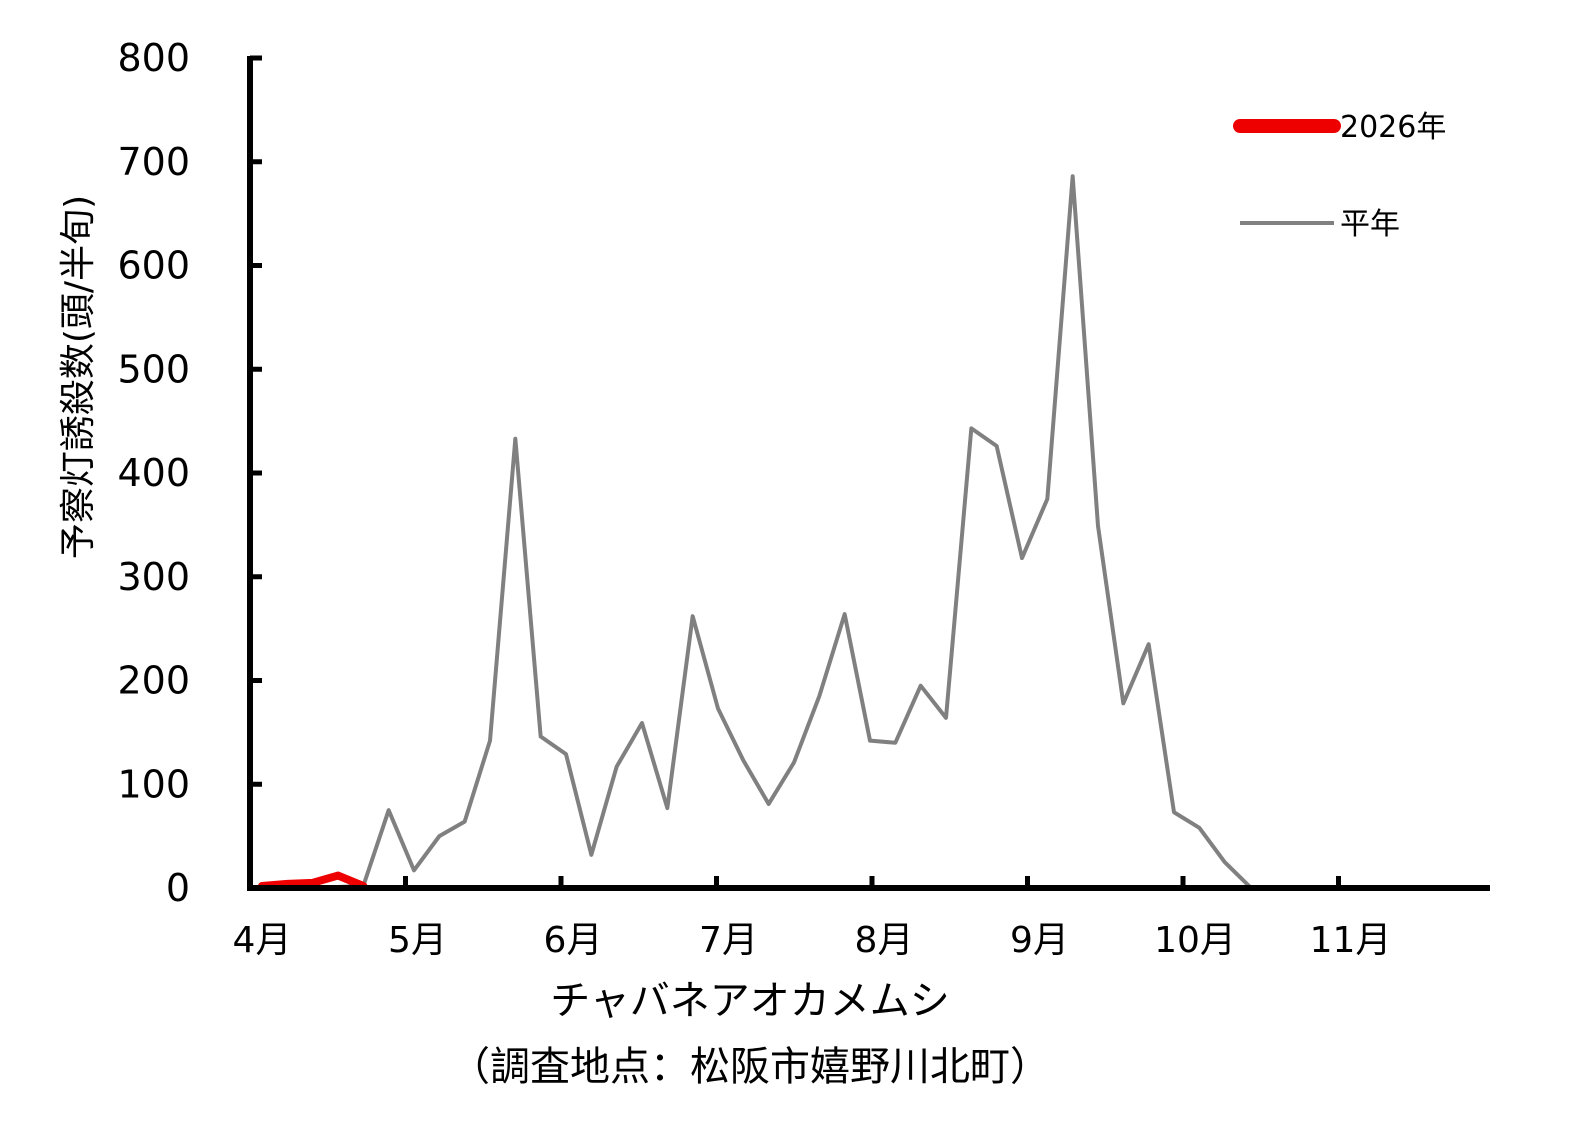 This screenshot has height=1131, width=1584. Describe the element at coordinates (153, 58) in the screenshot. I see `y-tick-label: 800` at that location.